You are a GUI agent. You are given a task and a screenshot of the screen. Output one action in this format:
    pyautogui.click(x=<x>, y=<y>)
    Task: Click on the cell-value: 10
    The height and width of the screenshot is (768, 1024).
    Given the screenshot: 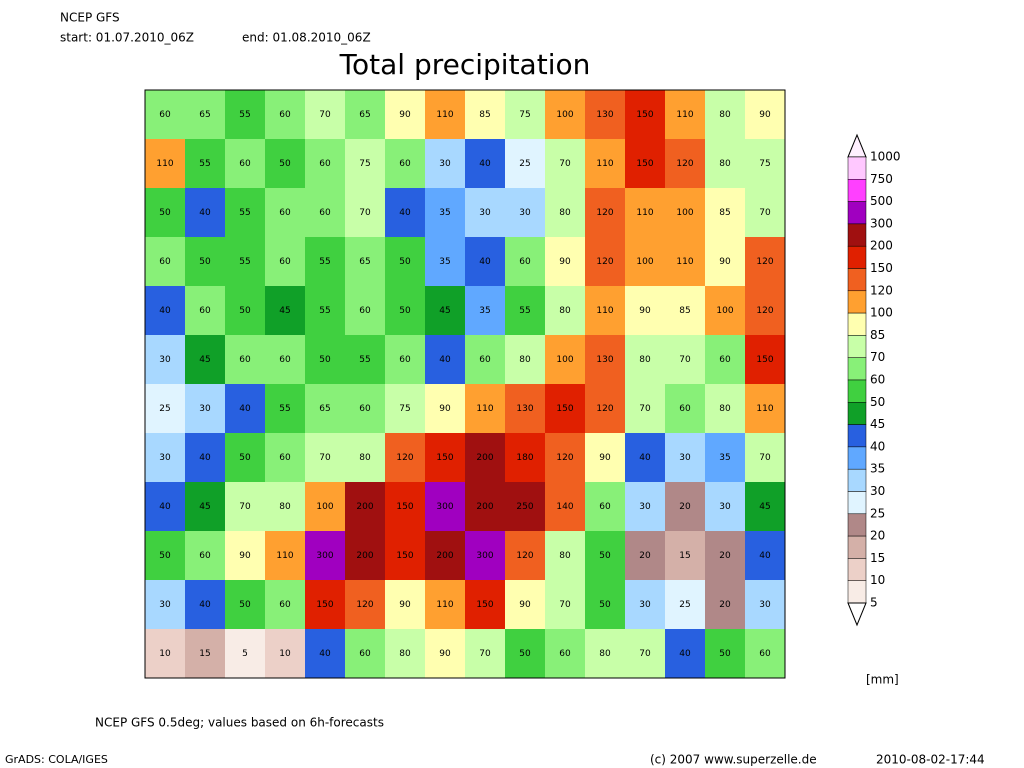 What is the action you would take?
    pyautogui.click(x=165, y=654)
    